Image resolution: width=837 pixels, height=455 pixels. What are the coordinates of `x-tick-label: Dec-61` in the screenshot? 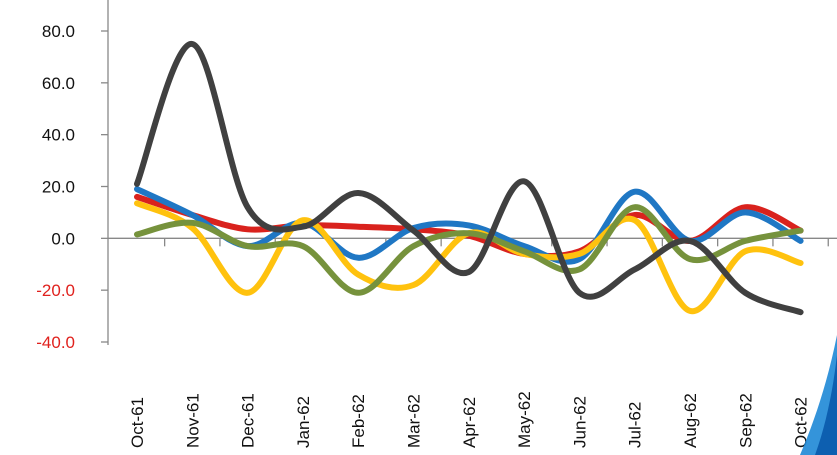 It's located at (248, 420).